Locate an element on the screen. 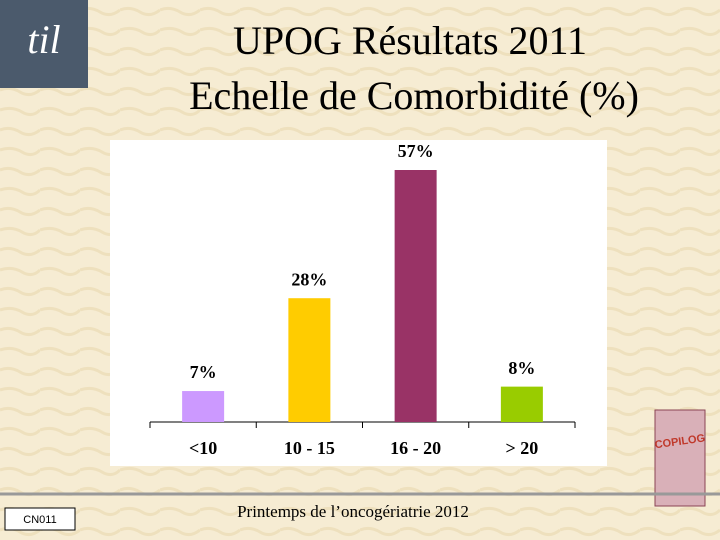  slide-code: CN011 is located at coordinates (39, 520).